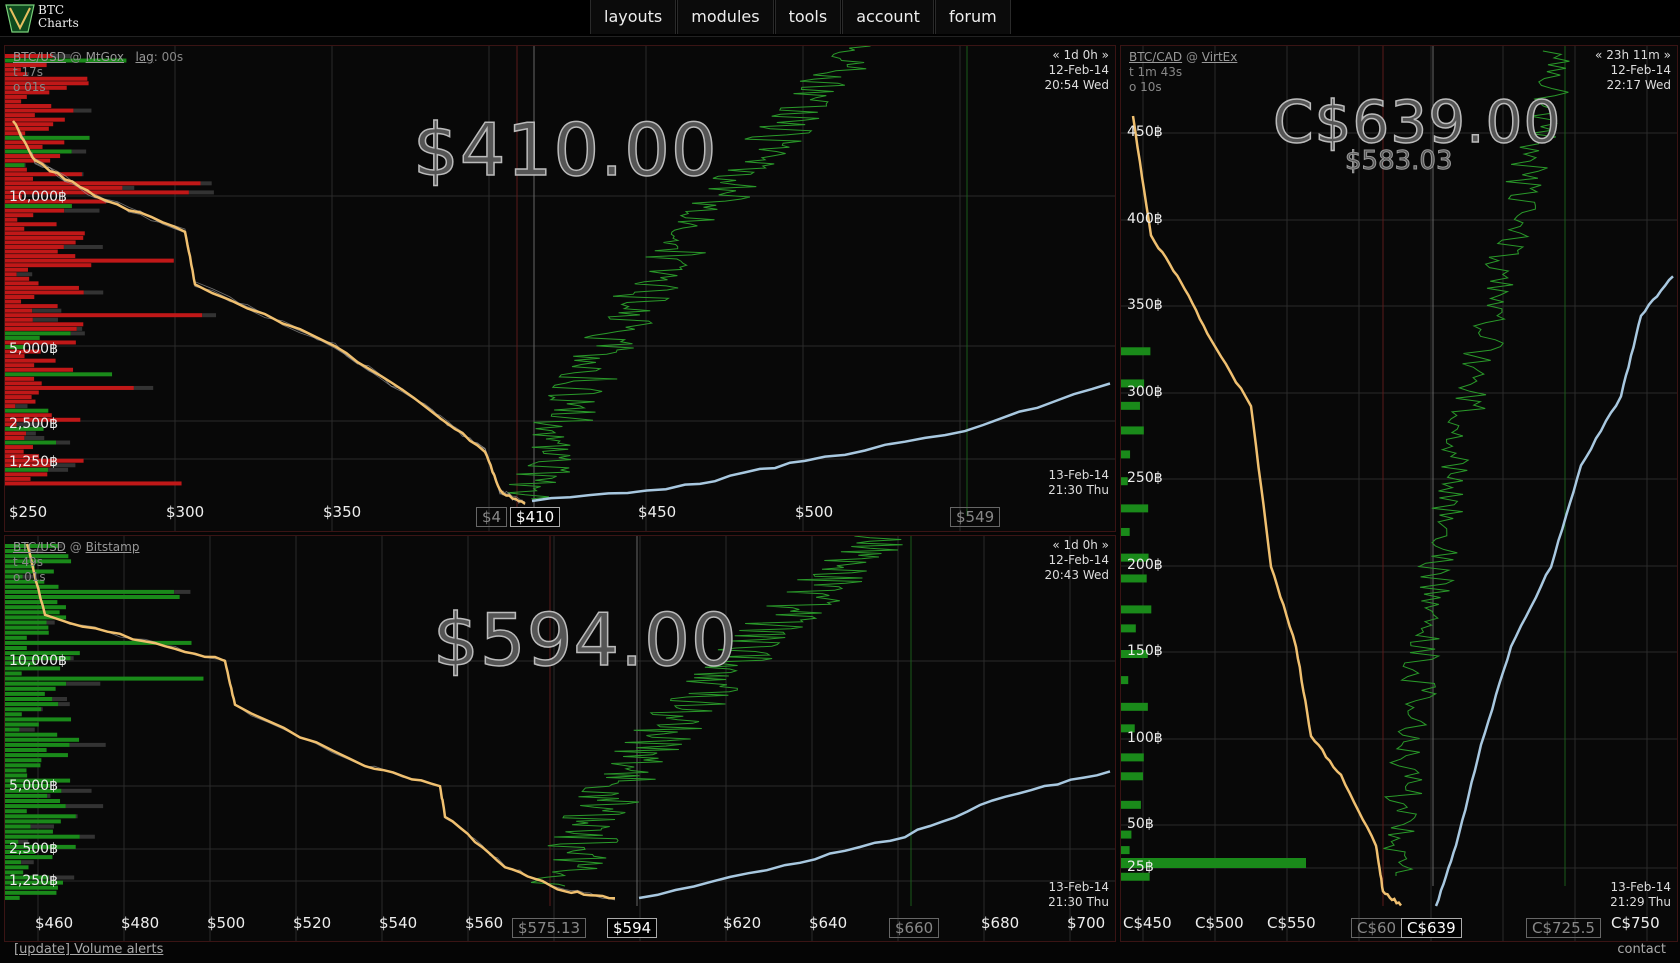  I want to click on start-date-mtgox: 12-Feb-14, so click(1078, 70).